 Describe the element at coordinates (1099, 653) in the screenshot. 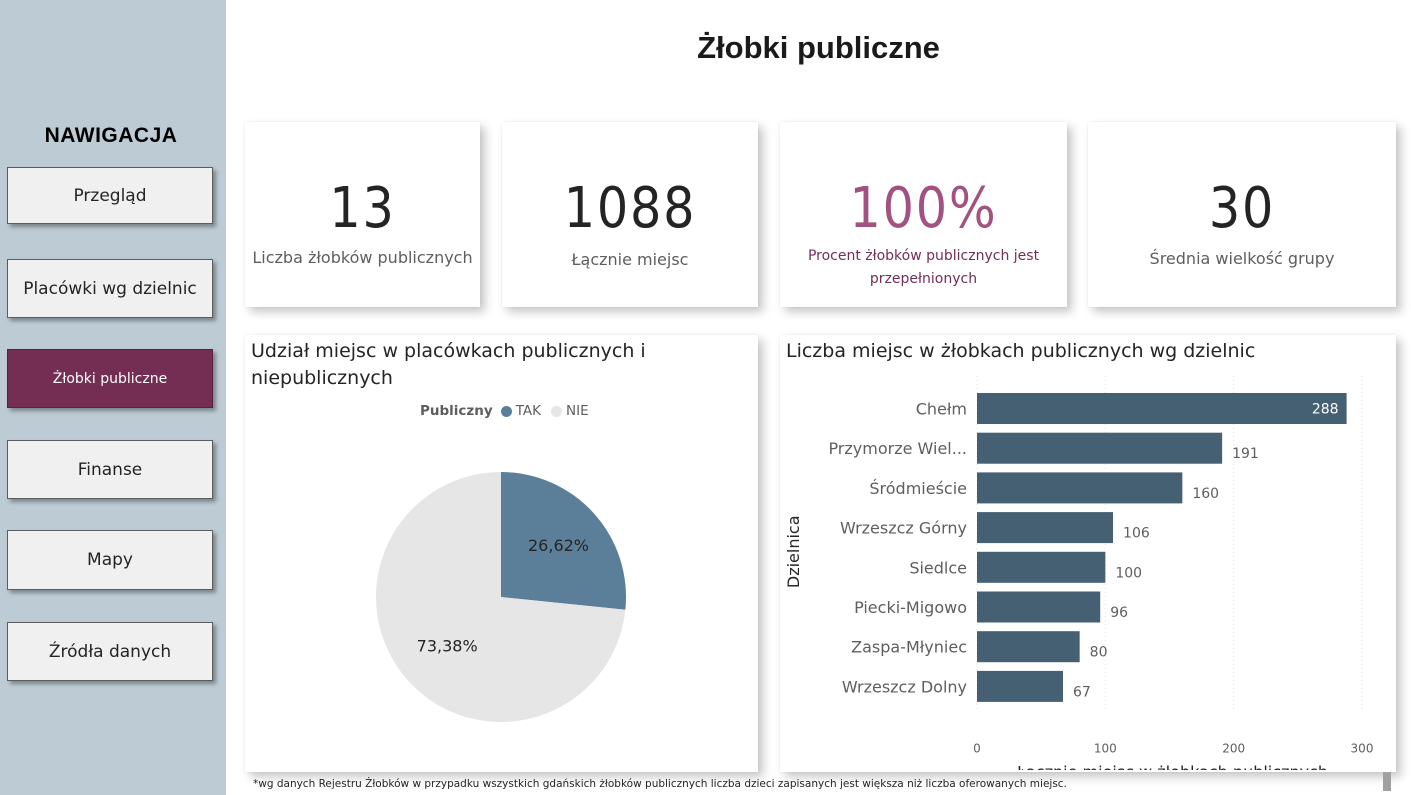

I see `value-label: 80` at that location.